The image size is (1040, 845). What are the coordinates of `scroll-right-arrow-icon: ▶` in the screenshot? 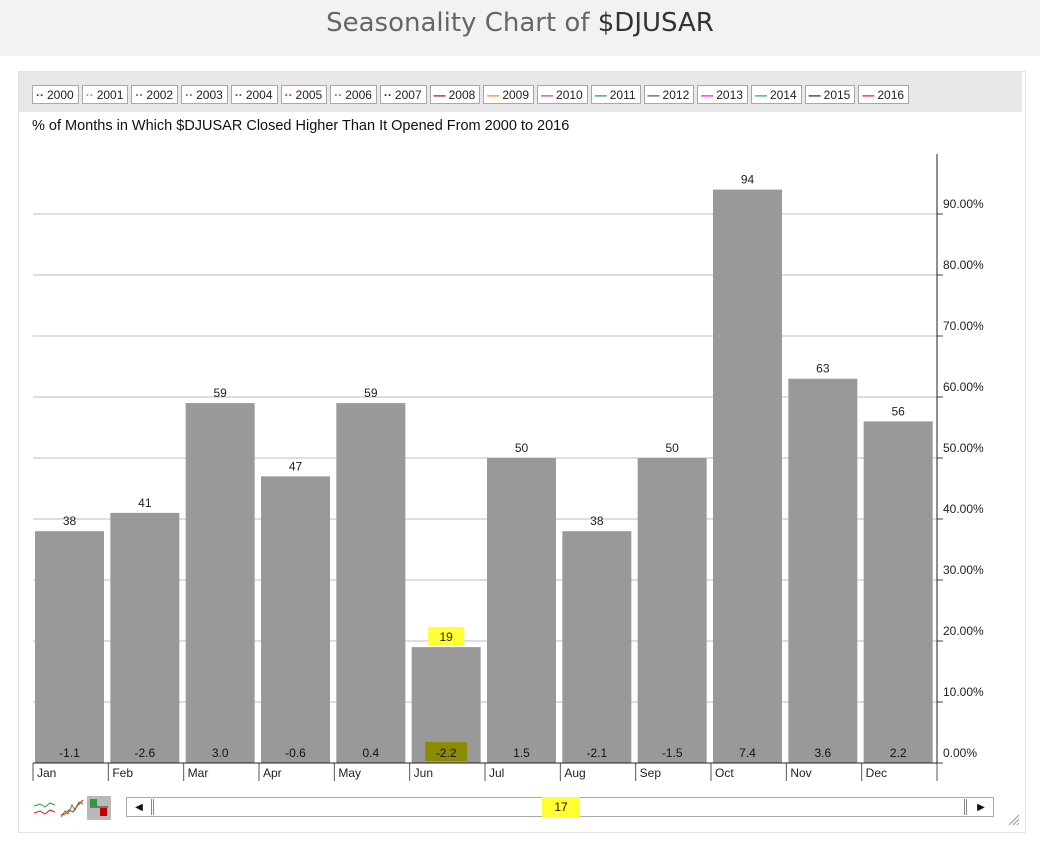 It's located at (981, 807).